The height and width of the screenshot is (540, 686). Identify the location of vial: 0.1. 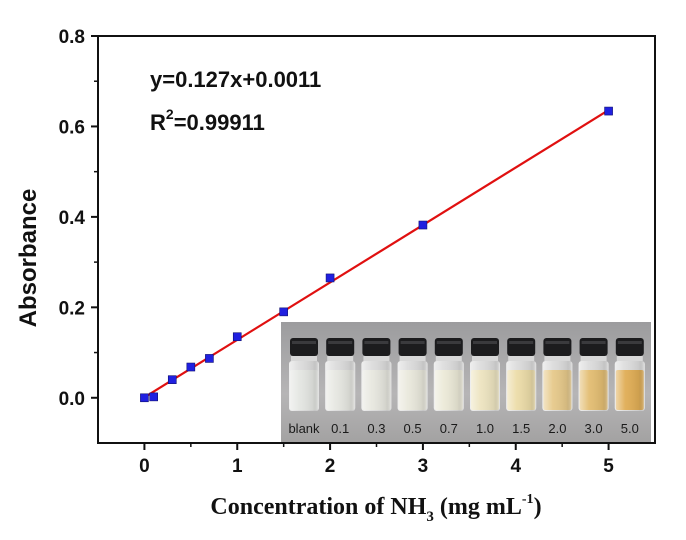
(340, 387).